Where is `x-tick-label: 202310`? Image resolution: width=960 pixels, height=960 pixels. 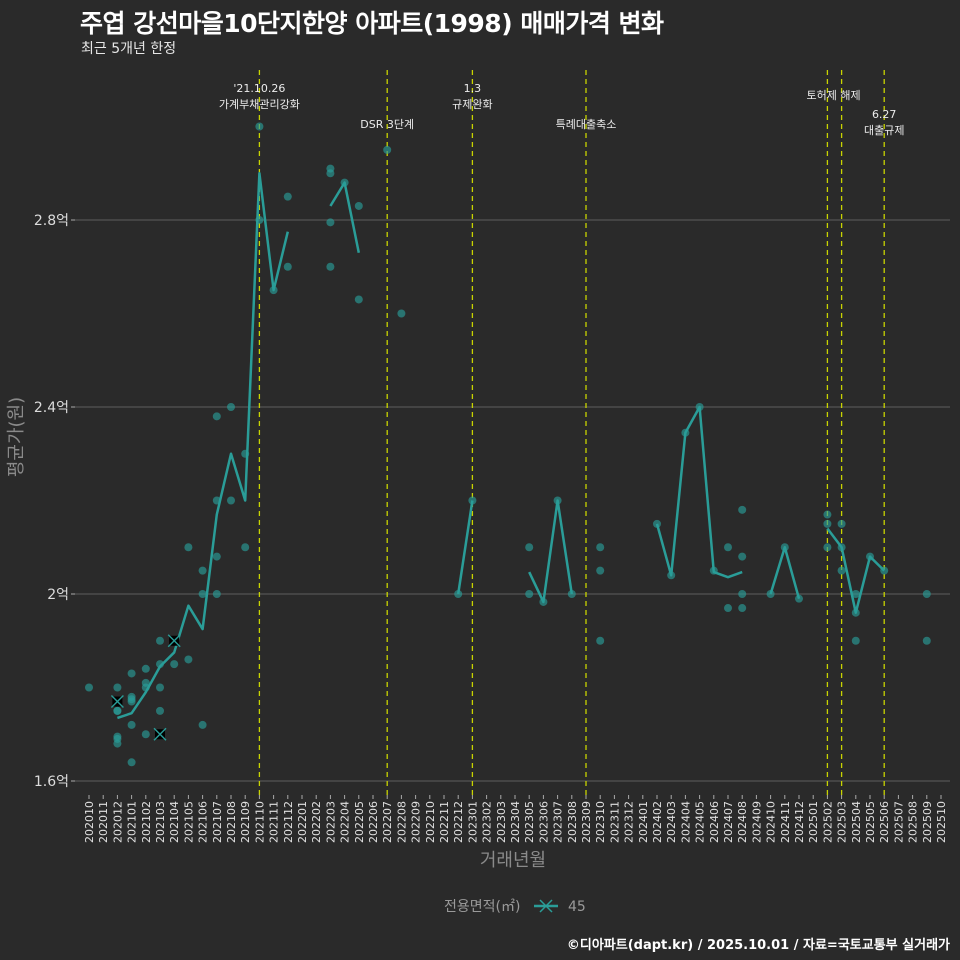 x-tick-label: 202310 is located at coordinates (600, 822).